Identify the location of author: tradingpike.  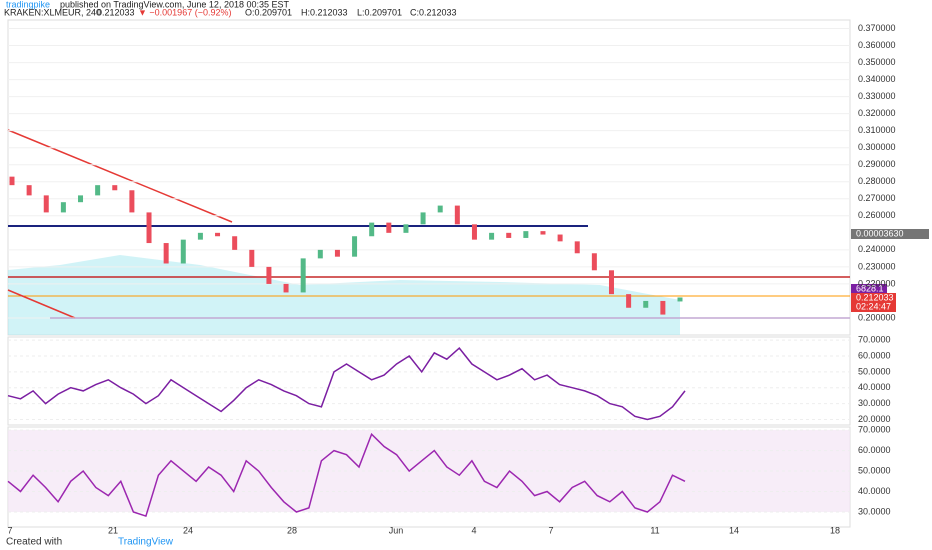
(28, 4).